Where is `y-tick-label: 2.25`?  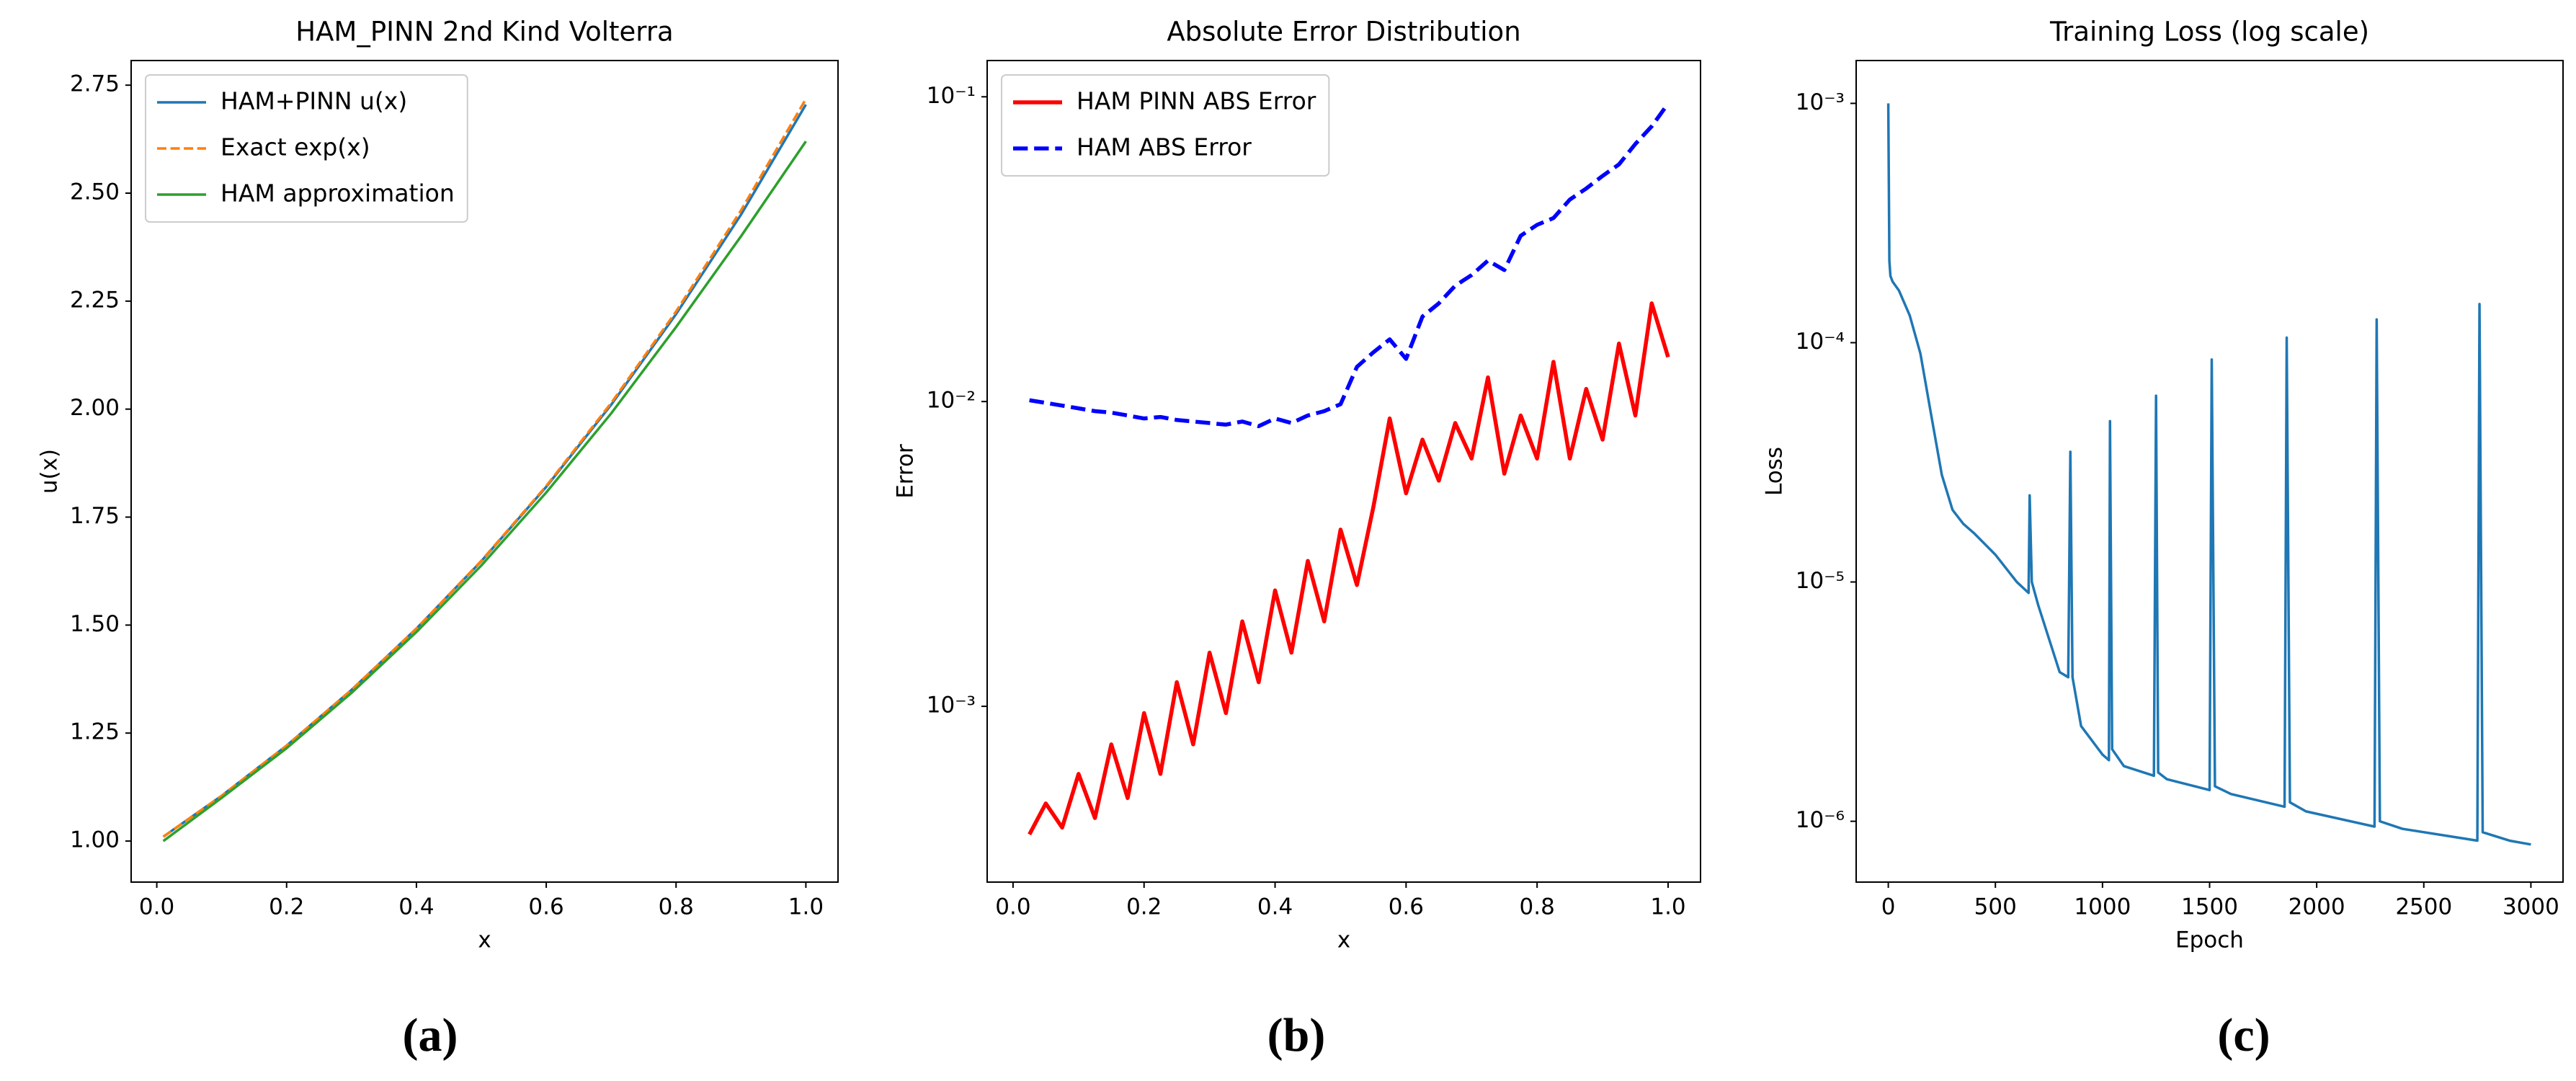
y-tick-label: 2.25 is located at coordinates (95, 300).